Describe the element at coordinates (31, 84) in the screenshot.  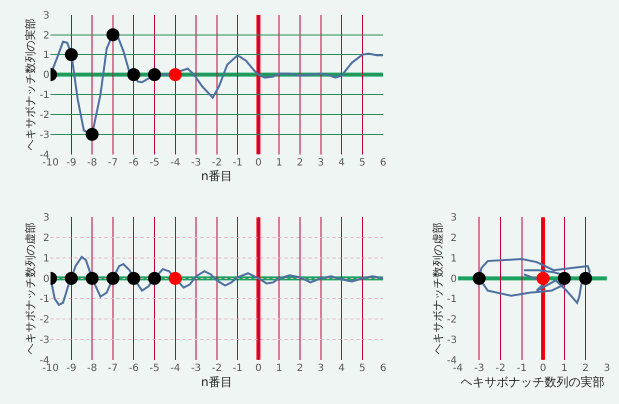
I see `y-axis-title: ヘキサボナッチ数列の実部` at that location.